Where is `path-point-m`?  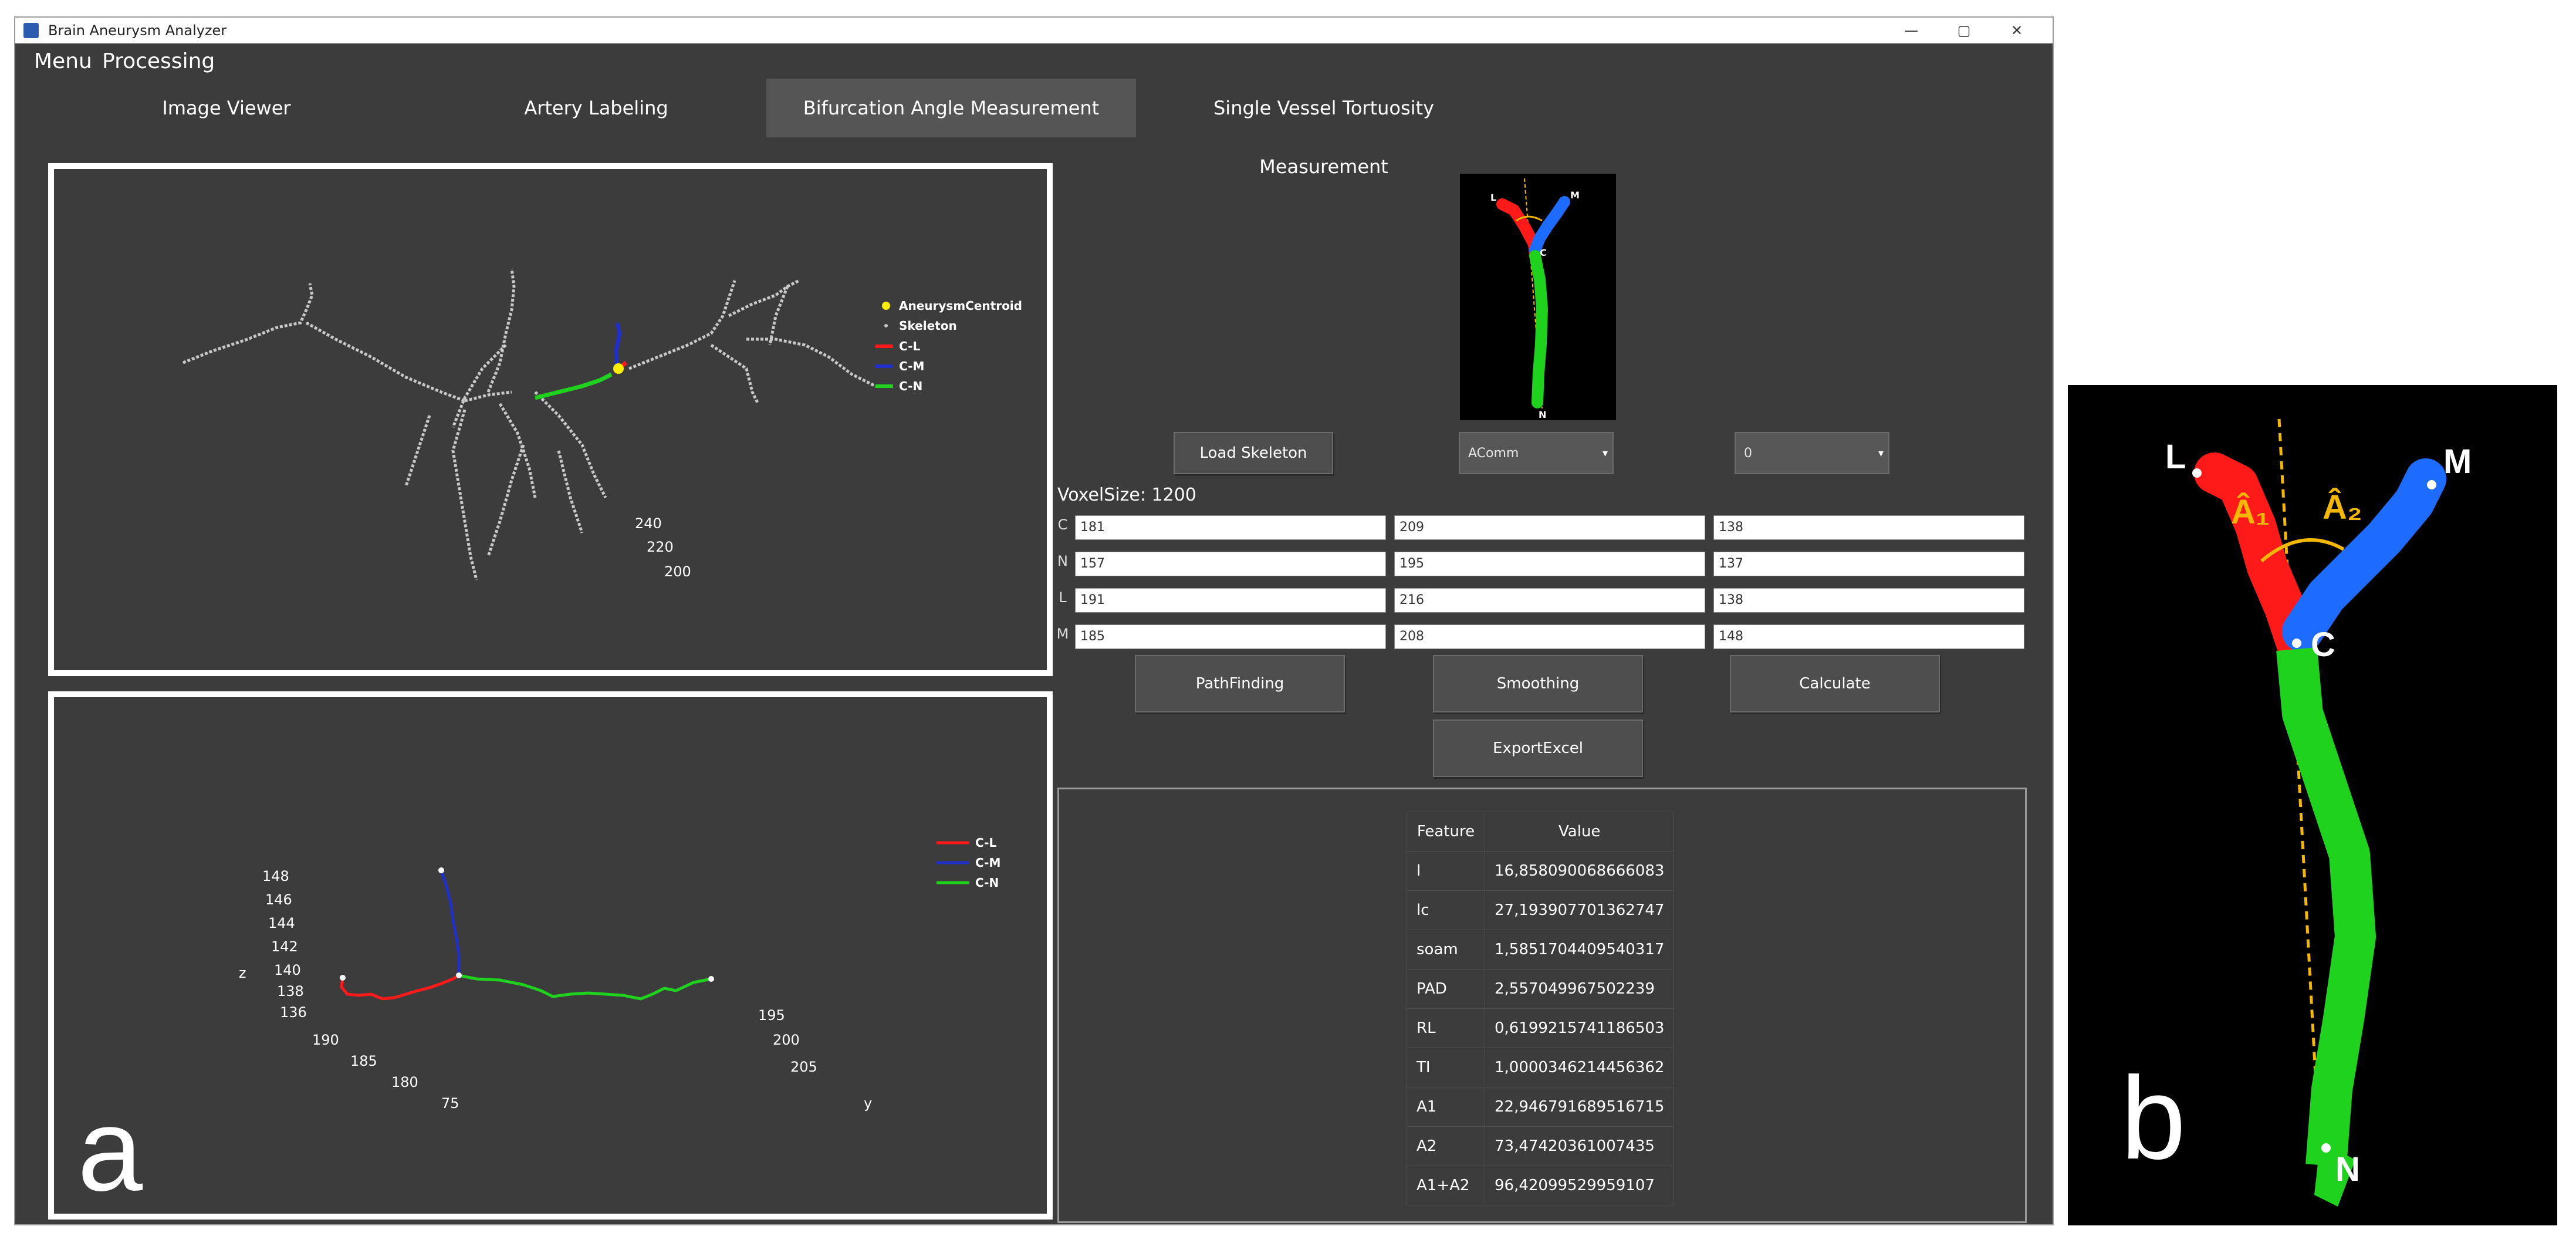 path-point-m is located at coordinates (441, 870).